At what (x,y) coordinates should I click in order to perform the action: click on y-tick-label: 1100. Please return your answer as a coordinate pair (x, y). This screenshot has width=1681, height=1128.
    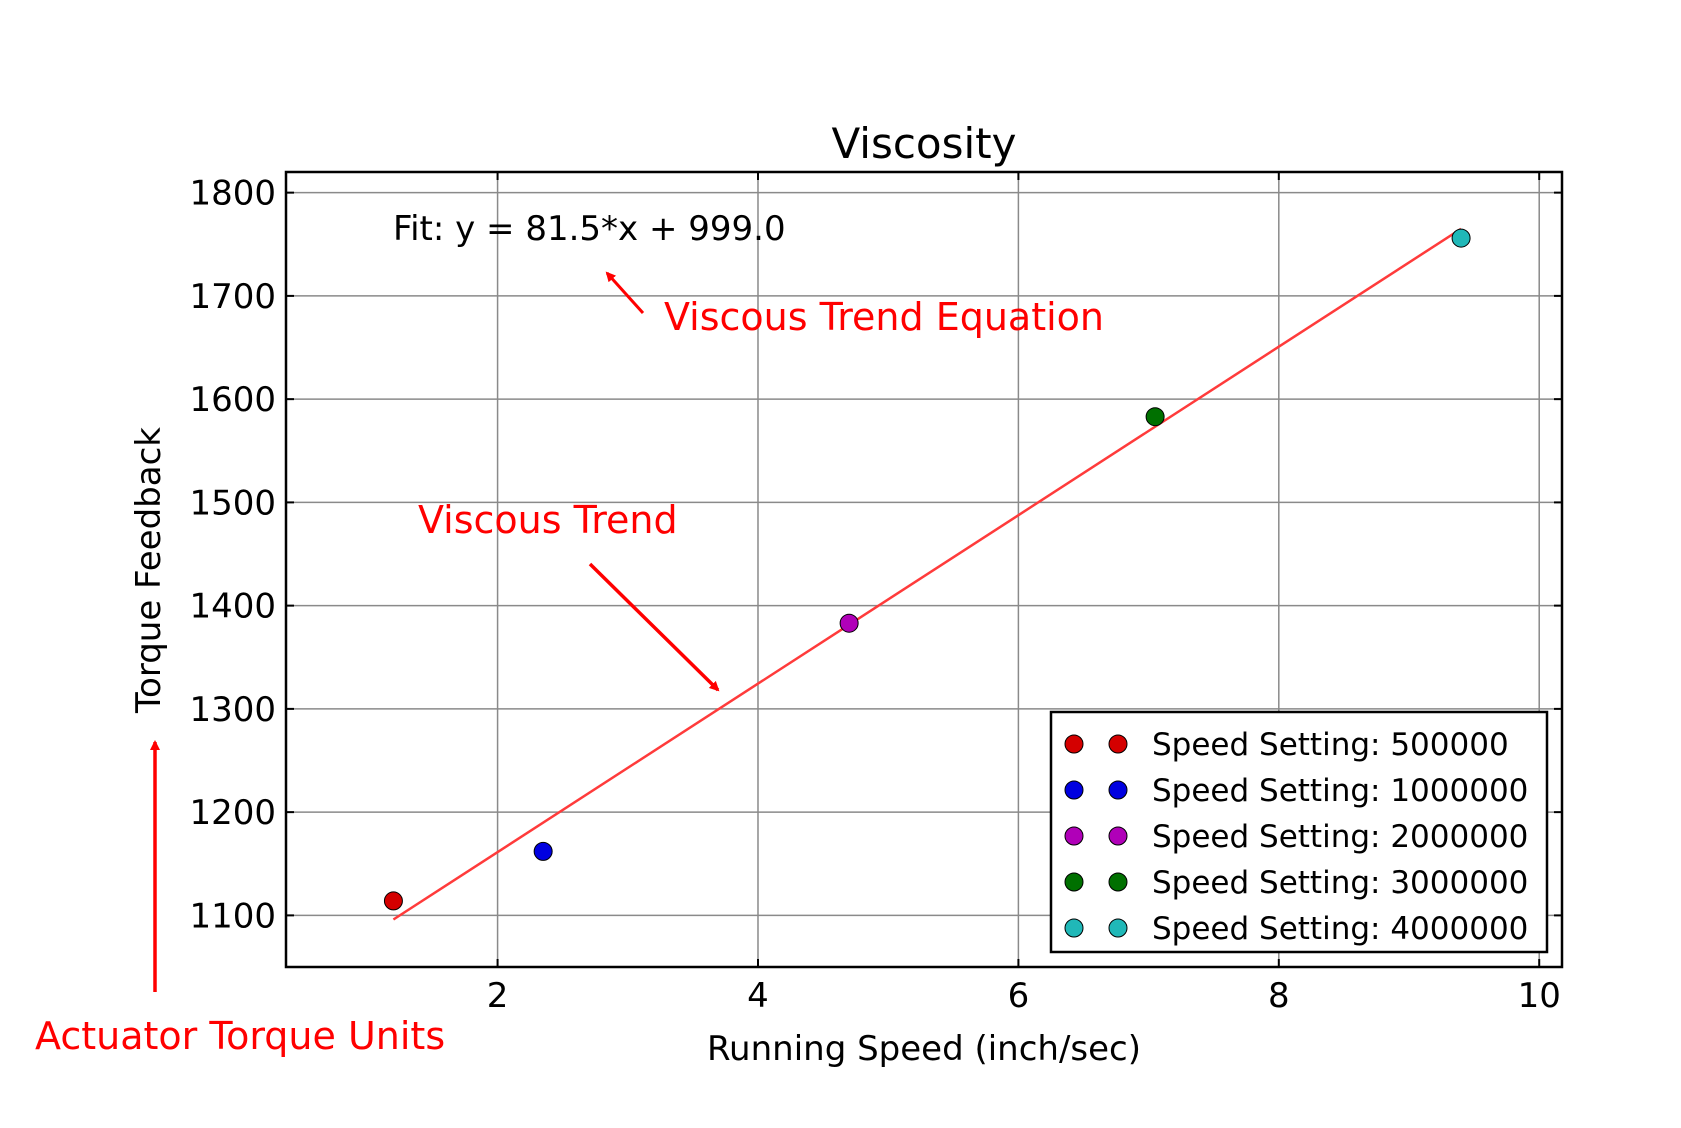
    Looking at the image, I should click on (232, 916).